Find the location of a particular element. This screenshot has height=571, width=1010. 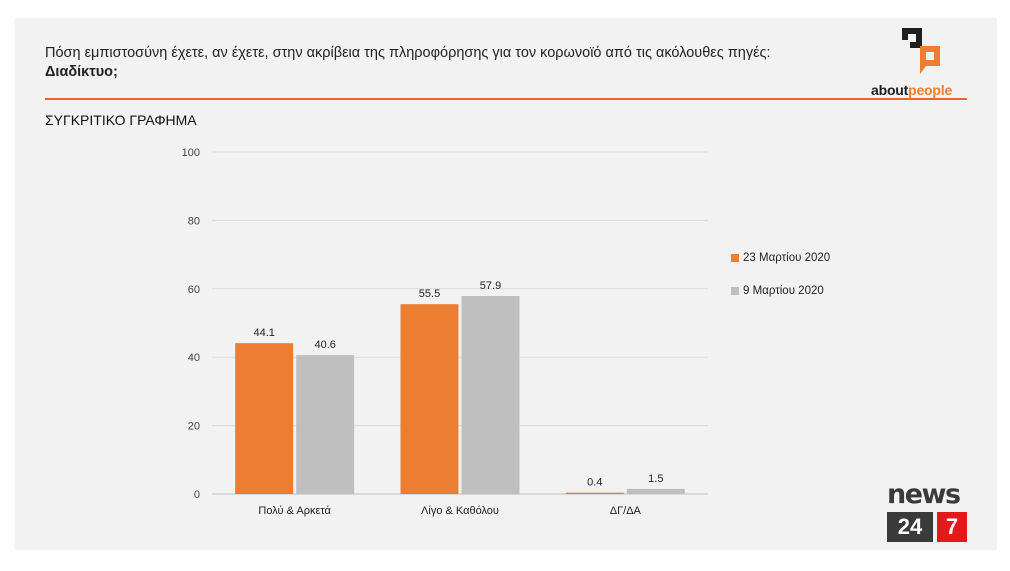

y-tick-label: 0 is located at coordinates (197, 495).